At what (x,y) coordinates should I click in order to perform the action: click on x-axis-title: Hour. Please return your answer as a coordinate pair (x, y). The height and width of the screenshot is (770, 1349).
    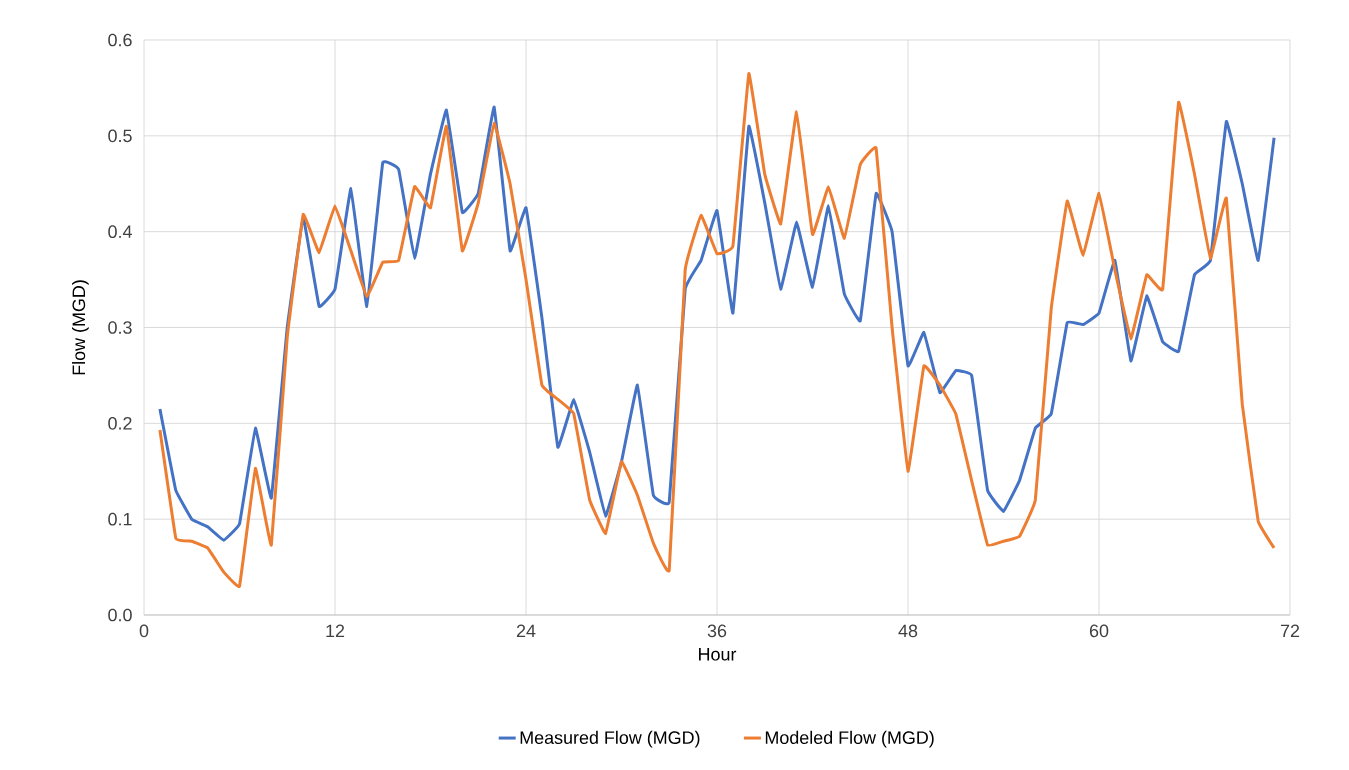
    Looking at the image, I should click on (718, 654).